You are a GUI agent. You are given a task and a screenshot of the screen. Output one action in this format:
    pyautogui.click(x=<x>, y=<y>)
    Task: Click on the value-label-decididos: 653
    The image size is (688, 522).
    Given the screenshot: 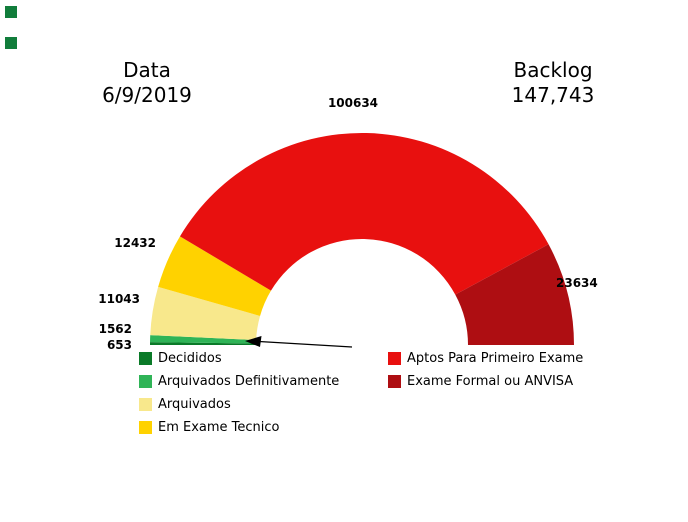 What is the action you would take?
    pyautogui.click(x=119, y=345)
    